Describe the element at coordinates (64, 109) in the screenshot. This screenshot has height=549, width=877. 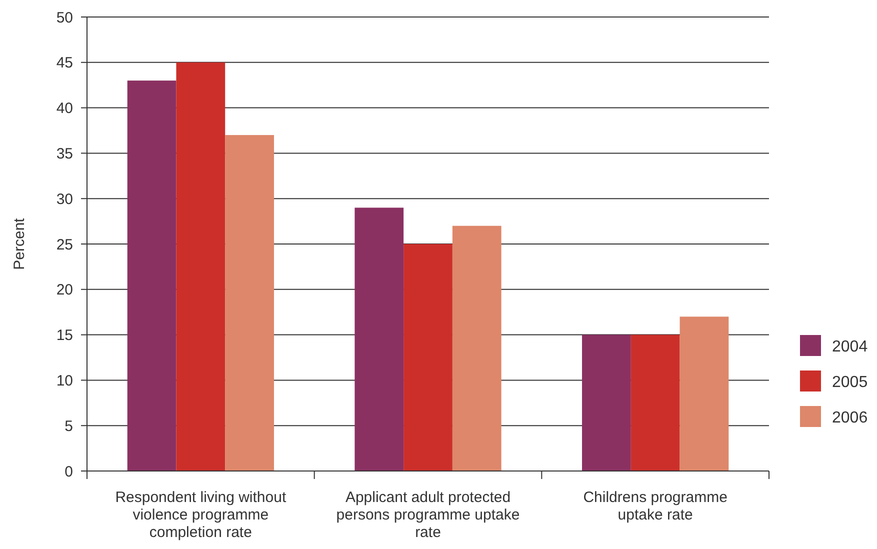
I see `y-tick-label: 40` at that location.